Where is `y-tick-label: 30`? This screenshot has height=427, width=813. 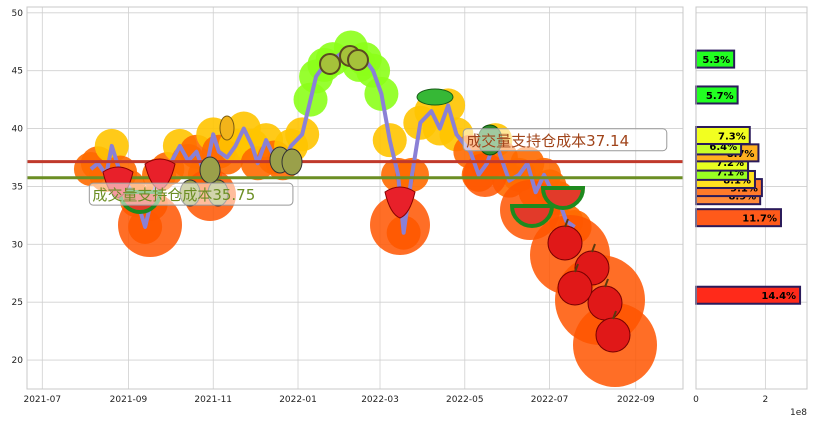
y-tick-label: 30 is located at coordinates (18, 245).